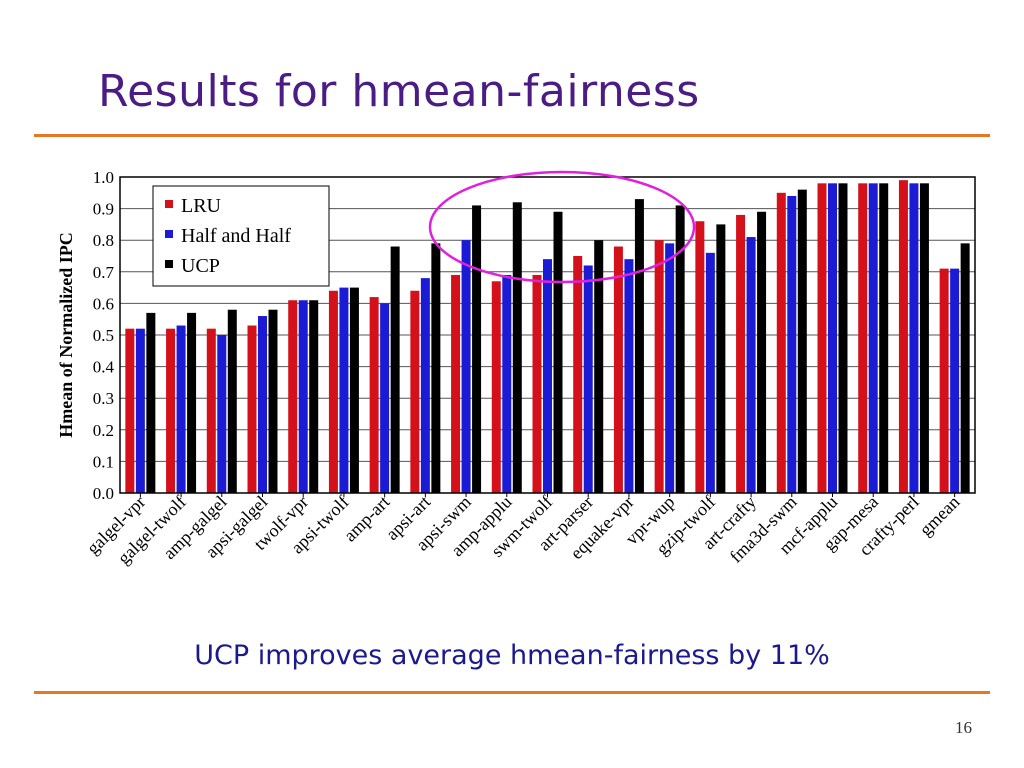 This screenshot has width=1024, height=768. Describe the element at coordinates (588, 379) in the screenshot. I see `bar-half-and-half-art-parser` at that location.